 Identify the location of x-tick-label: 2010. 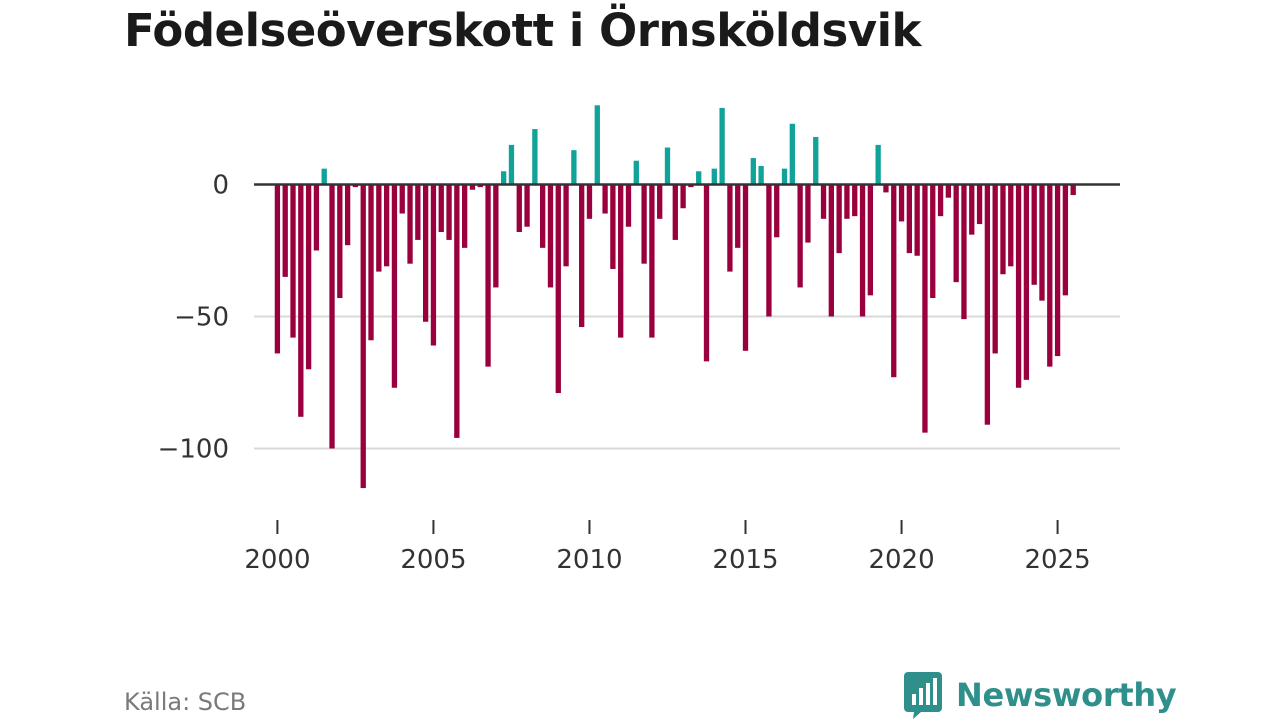
(589, 560).